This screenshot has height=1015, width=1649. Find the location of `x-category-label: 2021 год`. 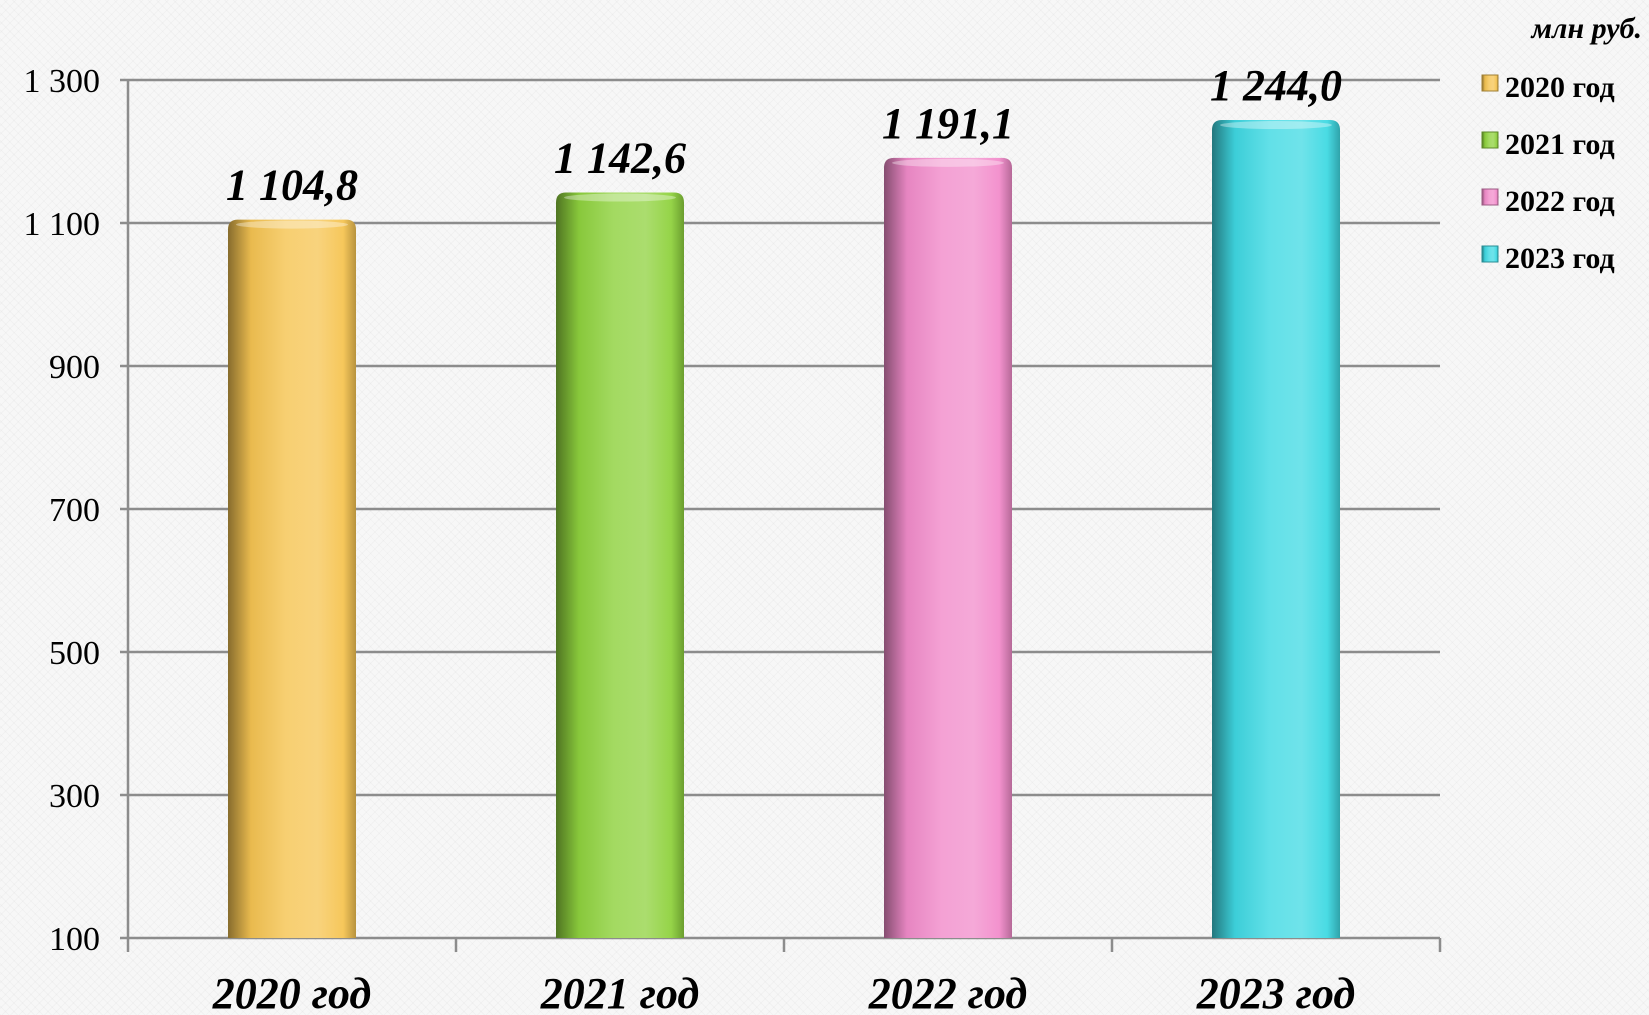

x-category-label: 2021 год is located at coordinates (620, 992).